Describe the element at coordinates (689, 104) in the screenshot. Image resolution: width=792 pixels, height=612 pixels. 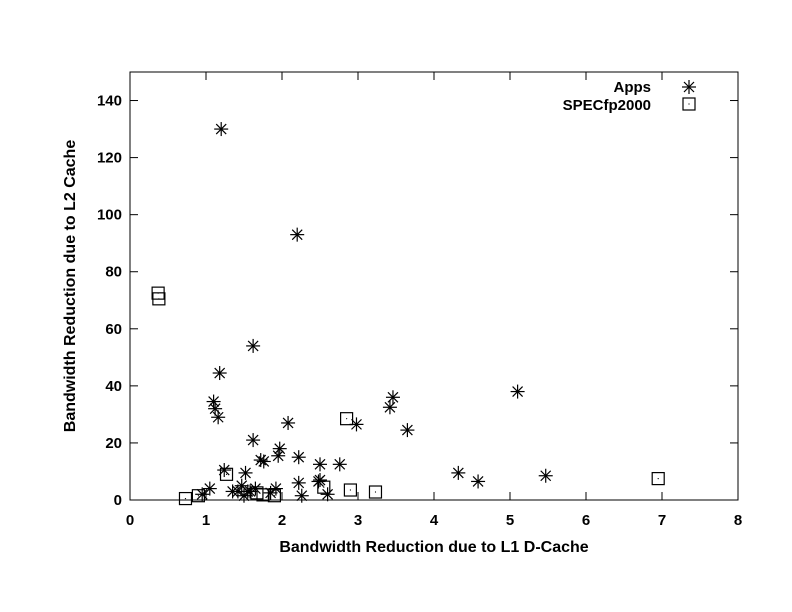
I see `legend-marker-specfp2000` at that location.